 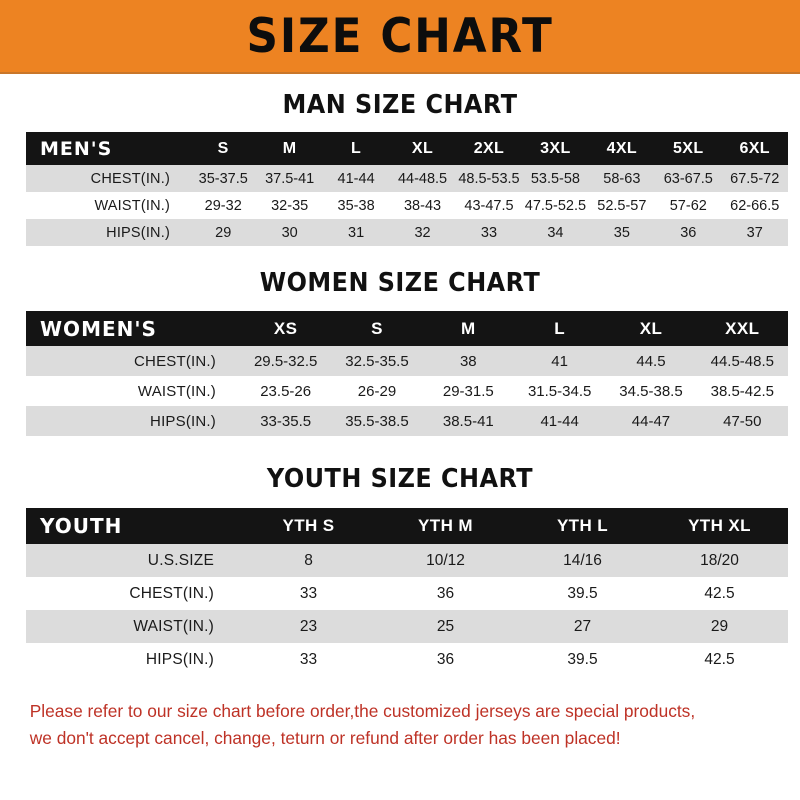 I want to click on table-cell: 35, so click(x=621, y=232).